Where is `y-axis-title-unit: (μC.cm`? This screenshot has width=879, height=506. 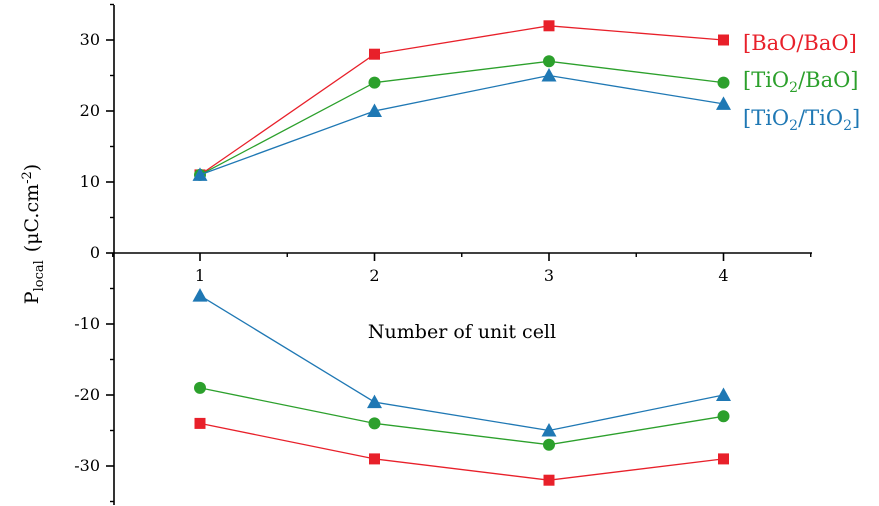 y-axis-title-unit: (μC.cm is located at coordinates (32, 218).